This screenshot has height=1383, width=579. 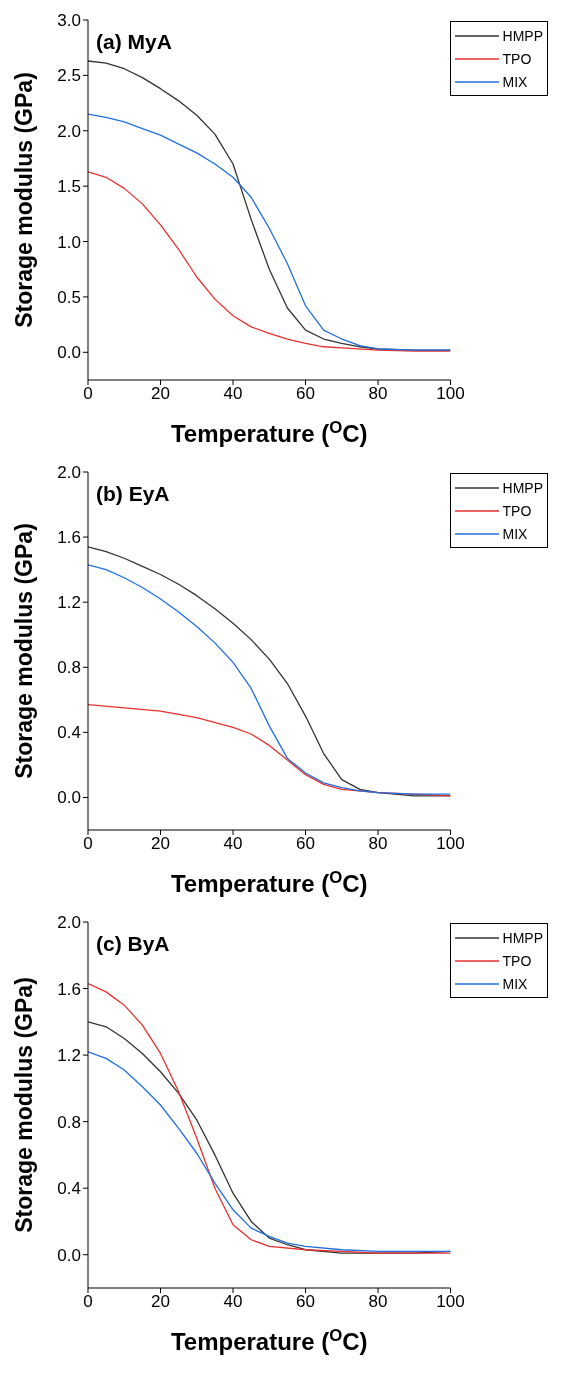 I want to click on y-tick-label: 3.0, so click(x=69, y=21).